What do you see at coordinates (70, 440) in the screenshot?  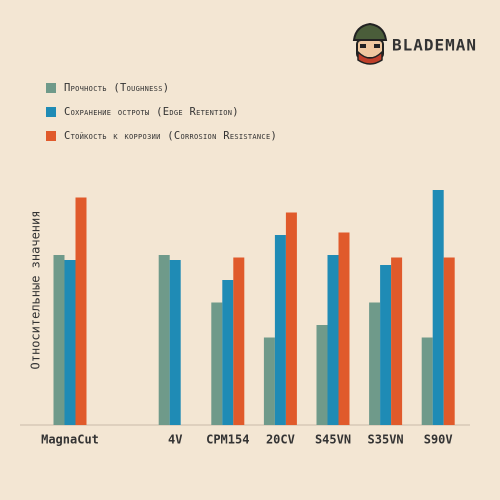 I see `x-tick-label: MagnaCut` at bounding box center [70, 440].